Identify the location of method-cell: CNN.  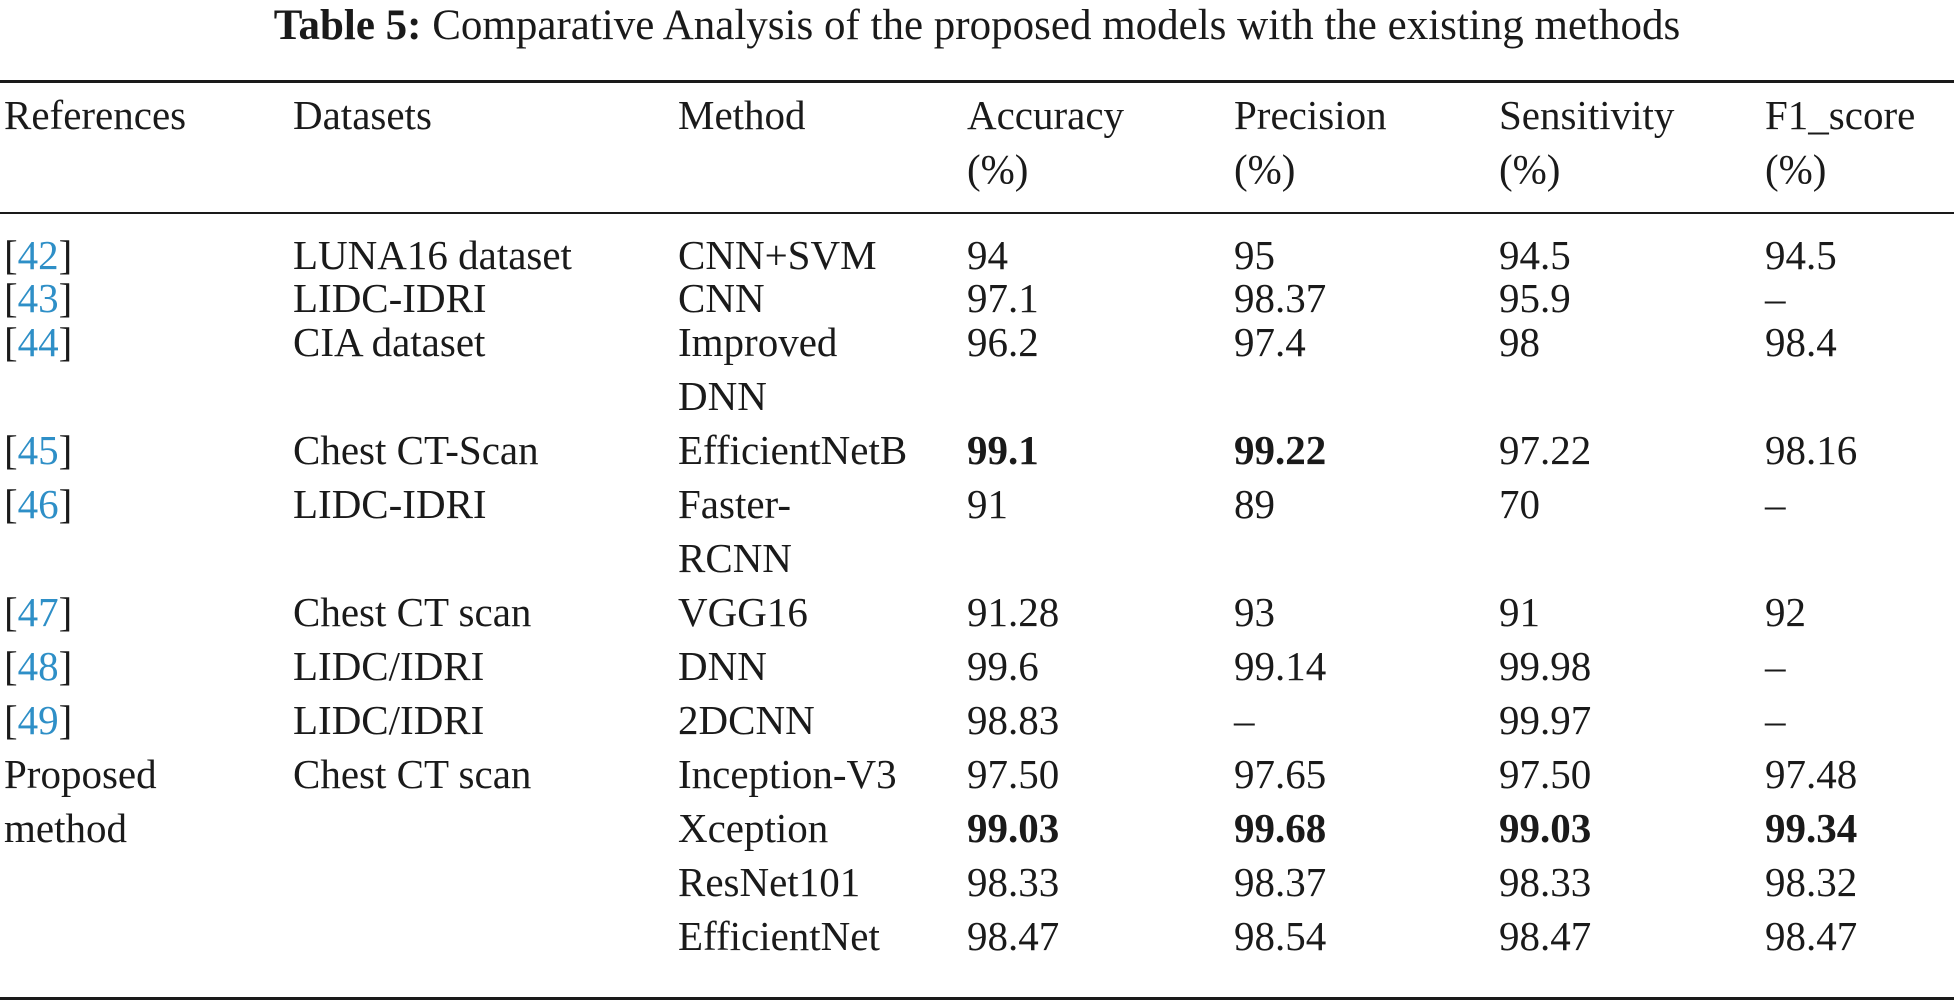
(721, 298).